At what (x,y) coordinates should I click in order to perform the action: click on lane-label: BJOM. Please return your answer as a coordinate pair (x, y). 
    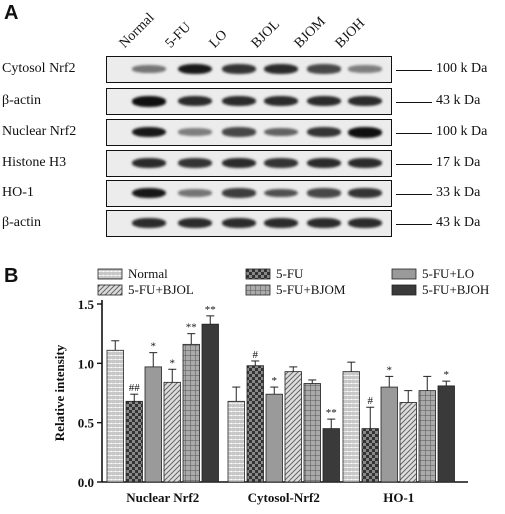
    Looking at the image, I should click on (310, 33).